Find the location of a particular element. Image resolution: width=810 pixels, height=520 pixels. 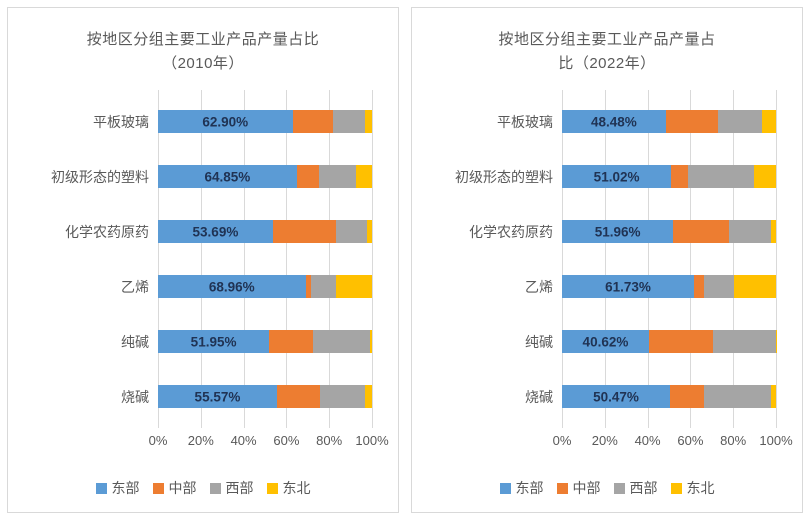

bar-row: 纯碱 40.62% is located at coordinates (594, 341).